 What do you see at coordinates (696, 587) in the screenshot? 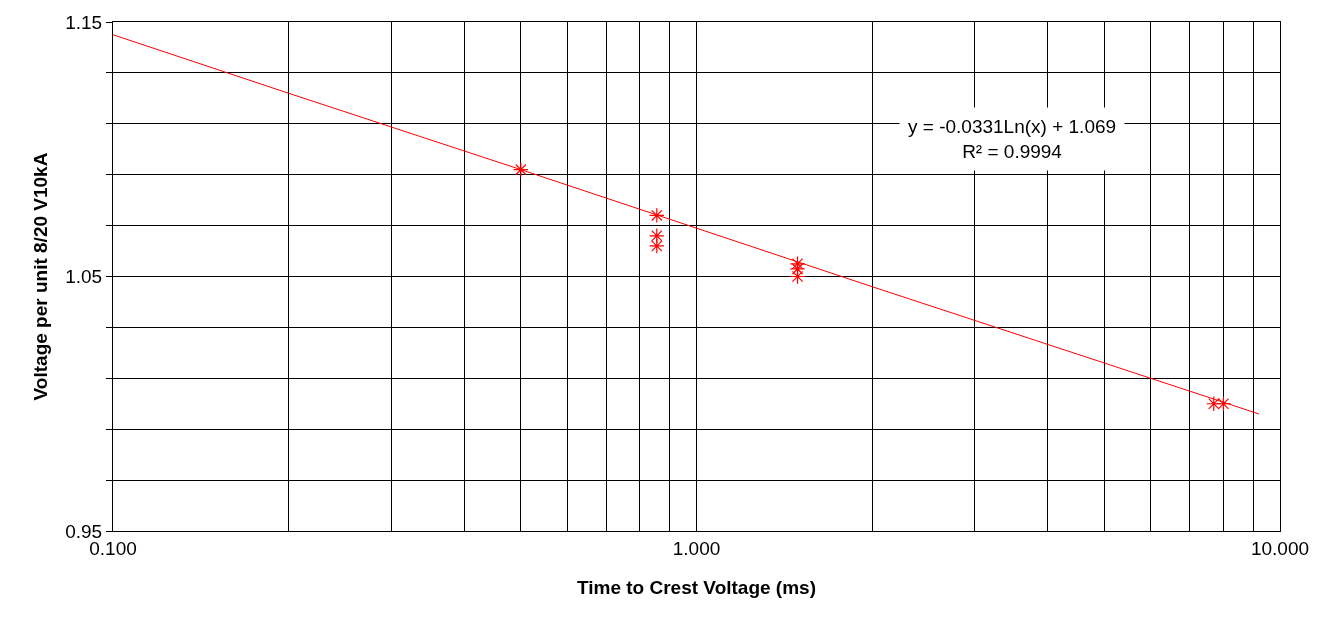
I see `x-axis-title: Time to Crest Voltage (ms)` at bounding box center [696, 587].